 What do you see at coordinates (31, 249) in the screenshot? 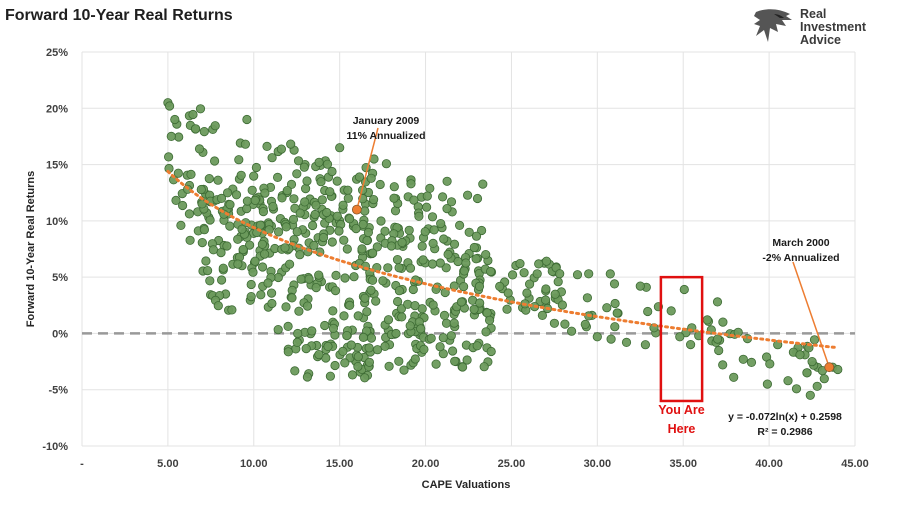
I see `y-axis-label: Forward 10-Year Real Returns` at bounding box center [31, 249].